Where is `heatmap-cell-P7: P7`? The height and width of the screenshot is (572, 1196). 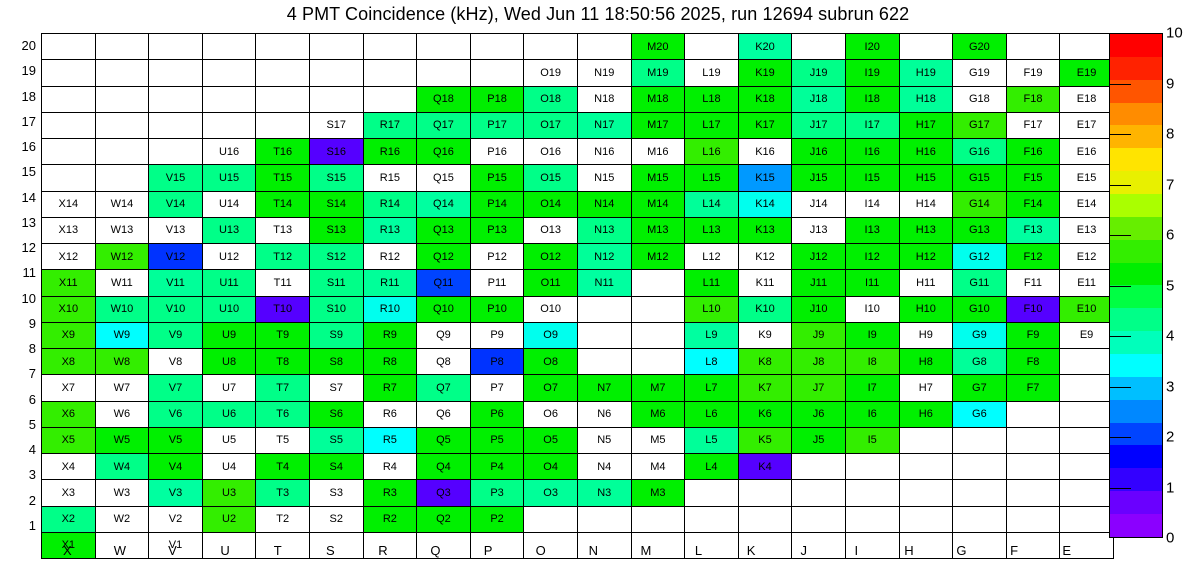
heatmap-cell-P7: P7 is located at coordinates (497, 388).